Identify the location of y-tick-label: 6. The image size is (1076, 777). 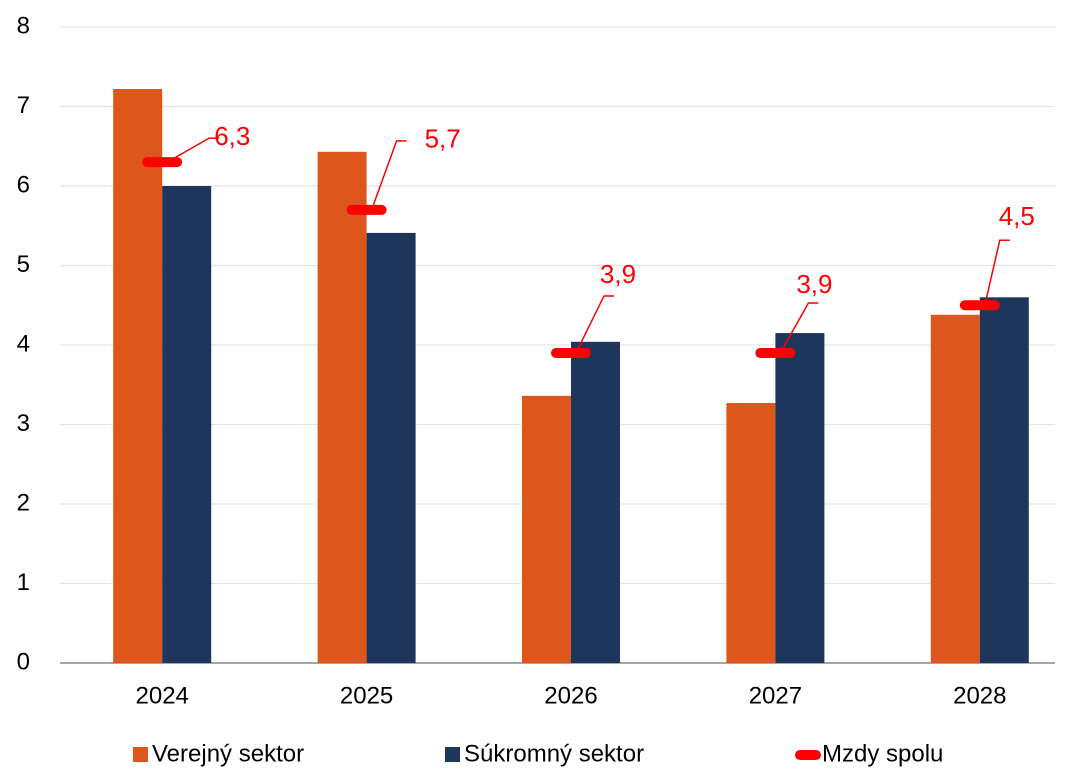
(23, 184).